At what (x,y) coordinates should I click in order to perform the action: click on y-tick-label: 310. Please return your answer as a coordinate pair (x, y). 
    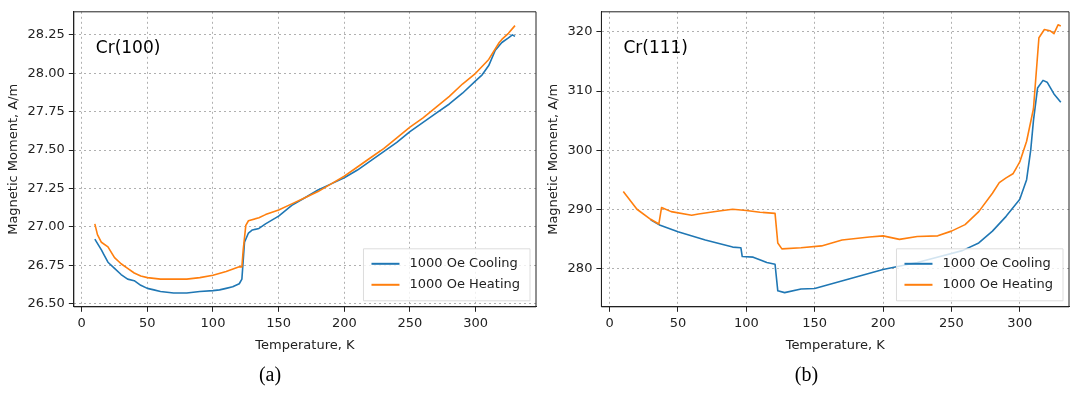
    Looking at the image, I should click on (580, 90).